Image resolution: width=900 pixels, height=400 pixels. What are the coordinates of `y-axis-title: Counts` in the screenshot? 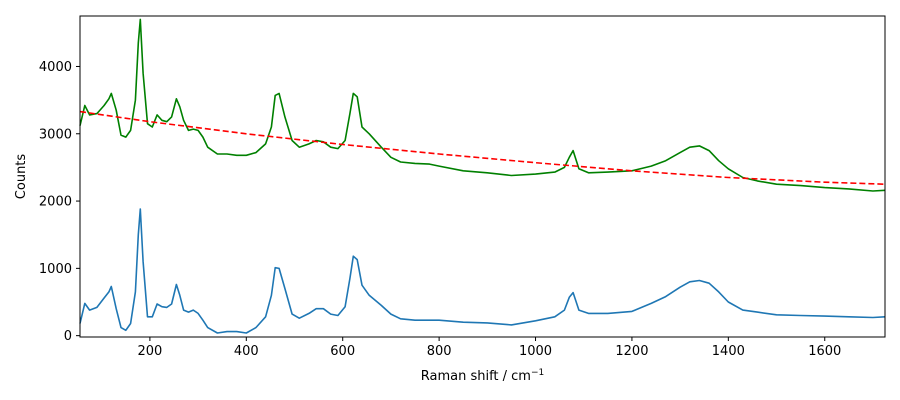 It's located at (21, 177).